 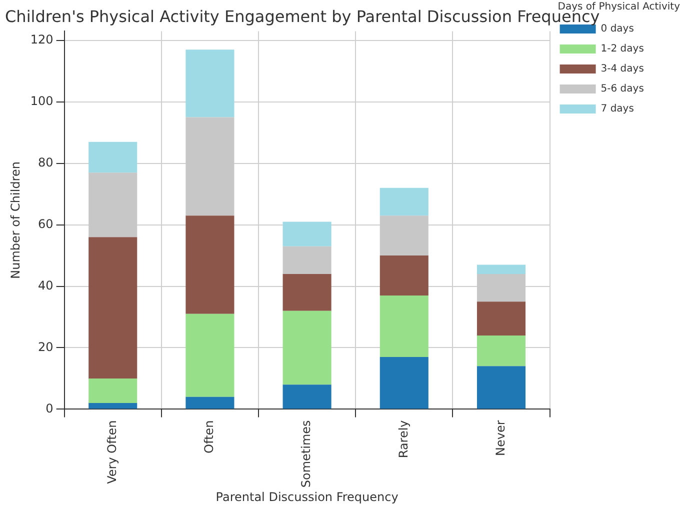 I want to click on y-tick-label: 20, so click(x=46, y=347).